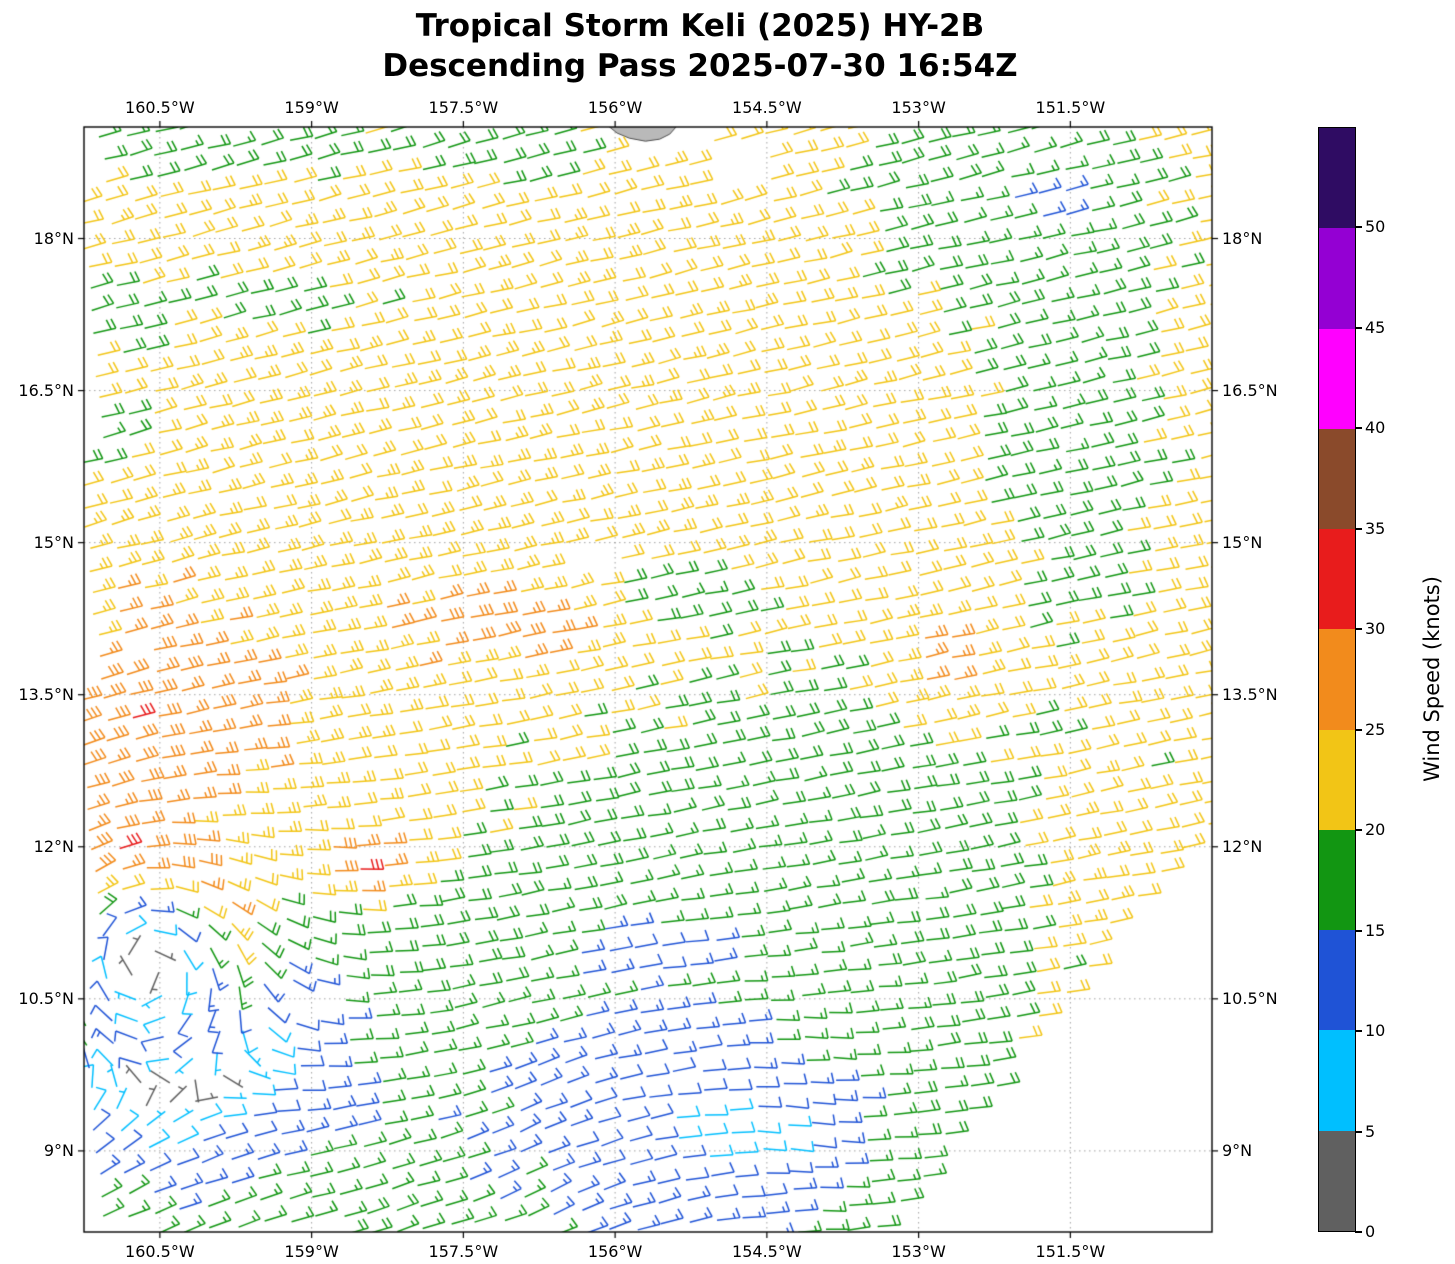 Image resolution: width=1455 pixels, height=1264 pixels. I want to click on y-axis-tick-label-right: 10.5°N, so click(1250, 998).